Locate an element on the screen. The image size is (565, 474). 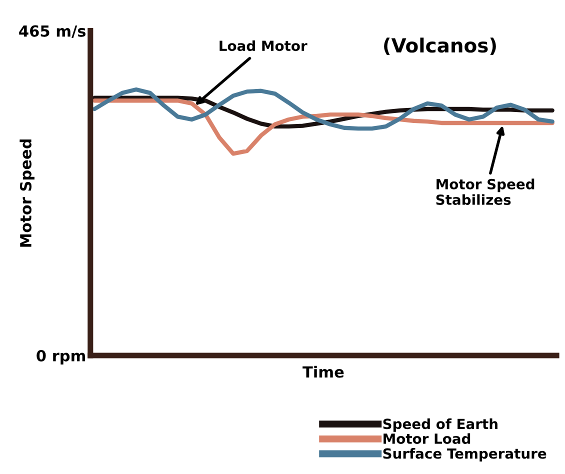
legend-label: Motor Load is located at coordinates (427, 438).